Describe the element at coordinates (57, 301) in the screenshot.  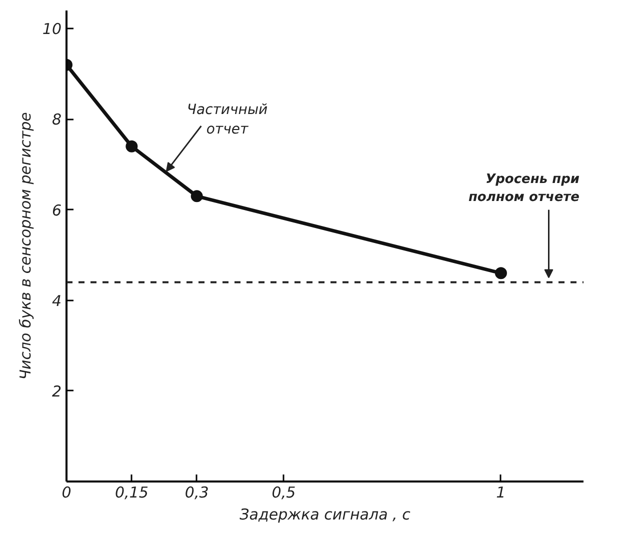
I see `y-tick-label: 4` at that location.